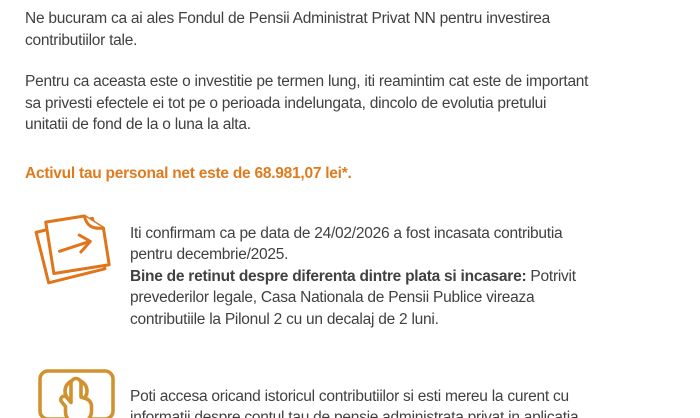 The width and height of the screenshot is (700, 418). I want to click on nn-direct-icon-cell, so click(77, 391).